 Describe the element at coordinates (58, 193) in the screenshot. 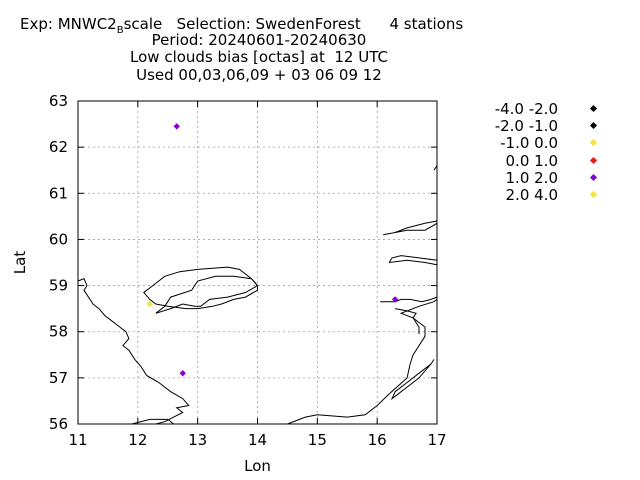

I see `y-tick-label: 61` at that location.